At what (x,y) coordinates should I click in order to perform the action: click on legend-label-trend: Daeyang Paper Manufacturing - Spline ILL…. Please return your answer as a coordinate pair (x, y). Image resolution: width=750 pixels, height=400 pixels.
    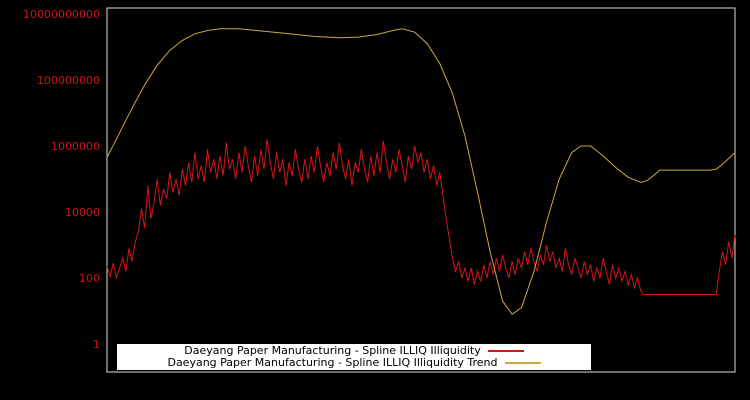
    Looking at the image, I should click on (332, 362).